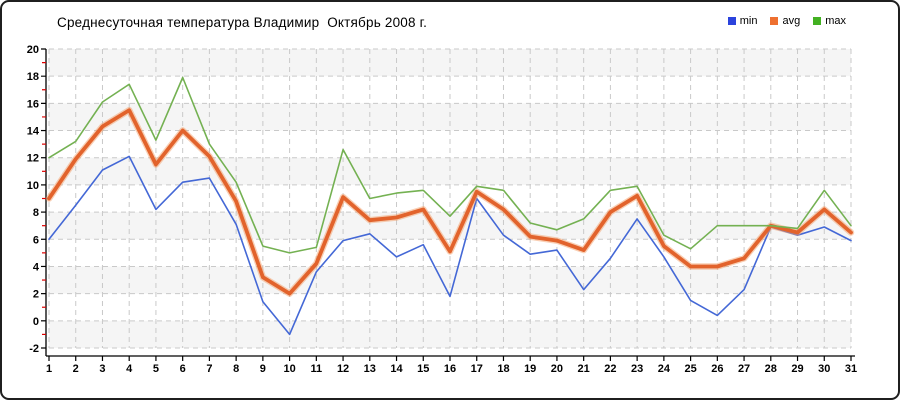 The height and width of the screenshot is (400, 900). What do you see at coordinates (791, 21) in the screenshot?
I see `legend-label-avg: avg` at bounding box center [791, 21].